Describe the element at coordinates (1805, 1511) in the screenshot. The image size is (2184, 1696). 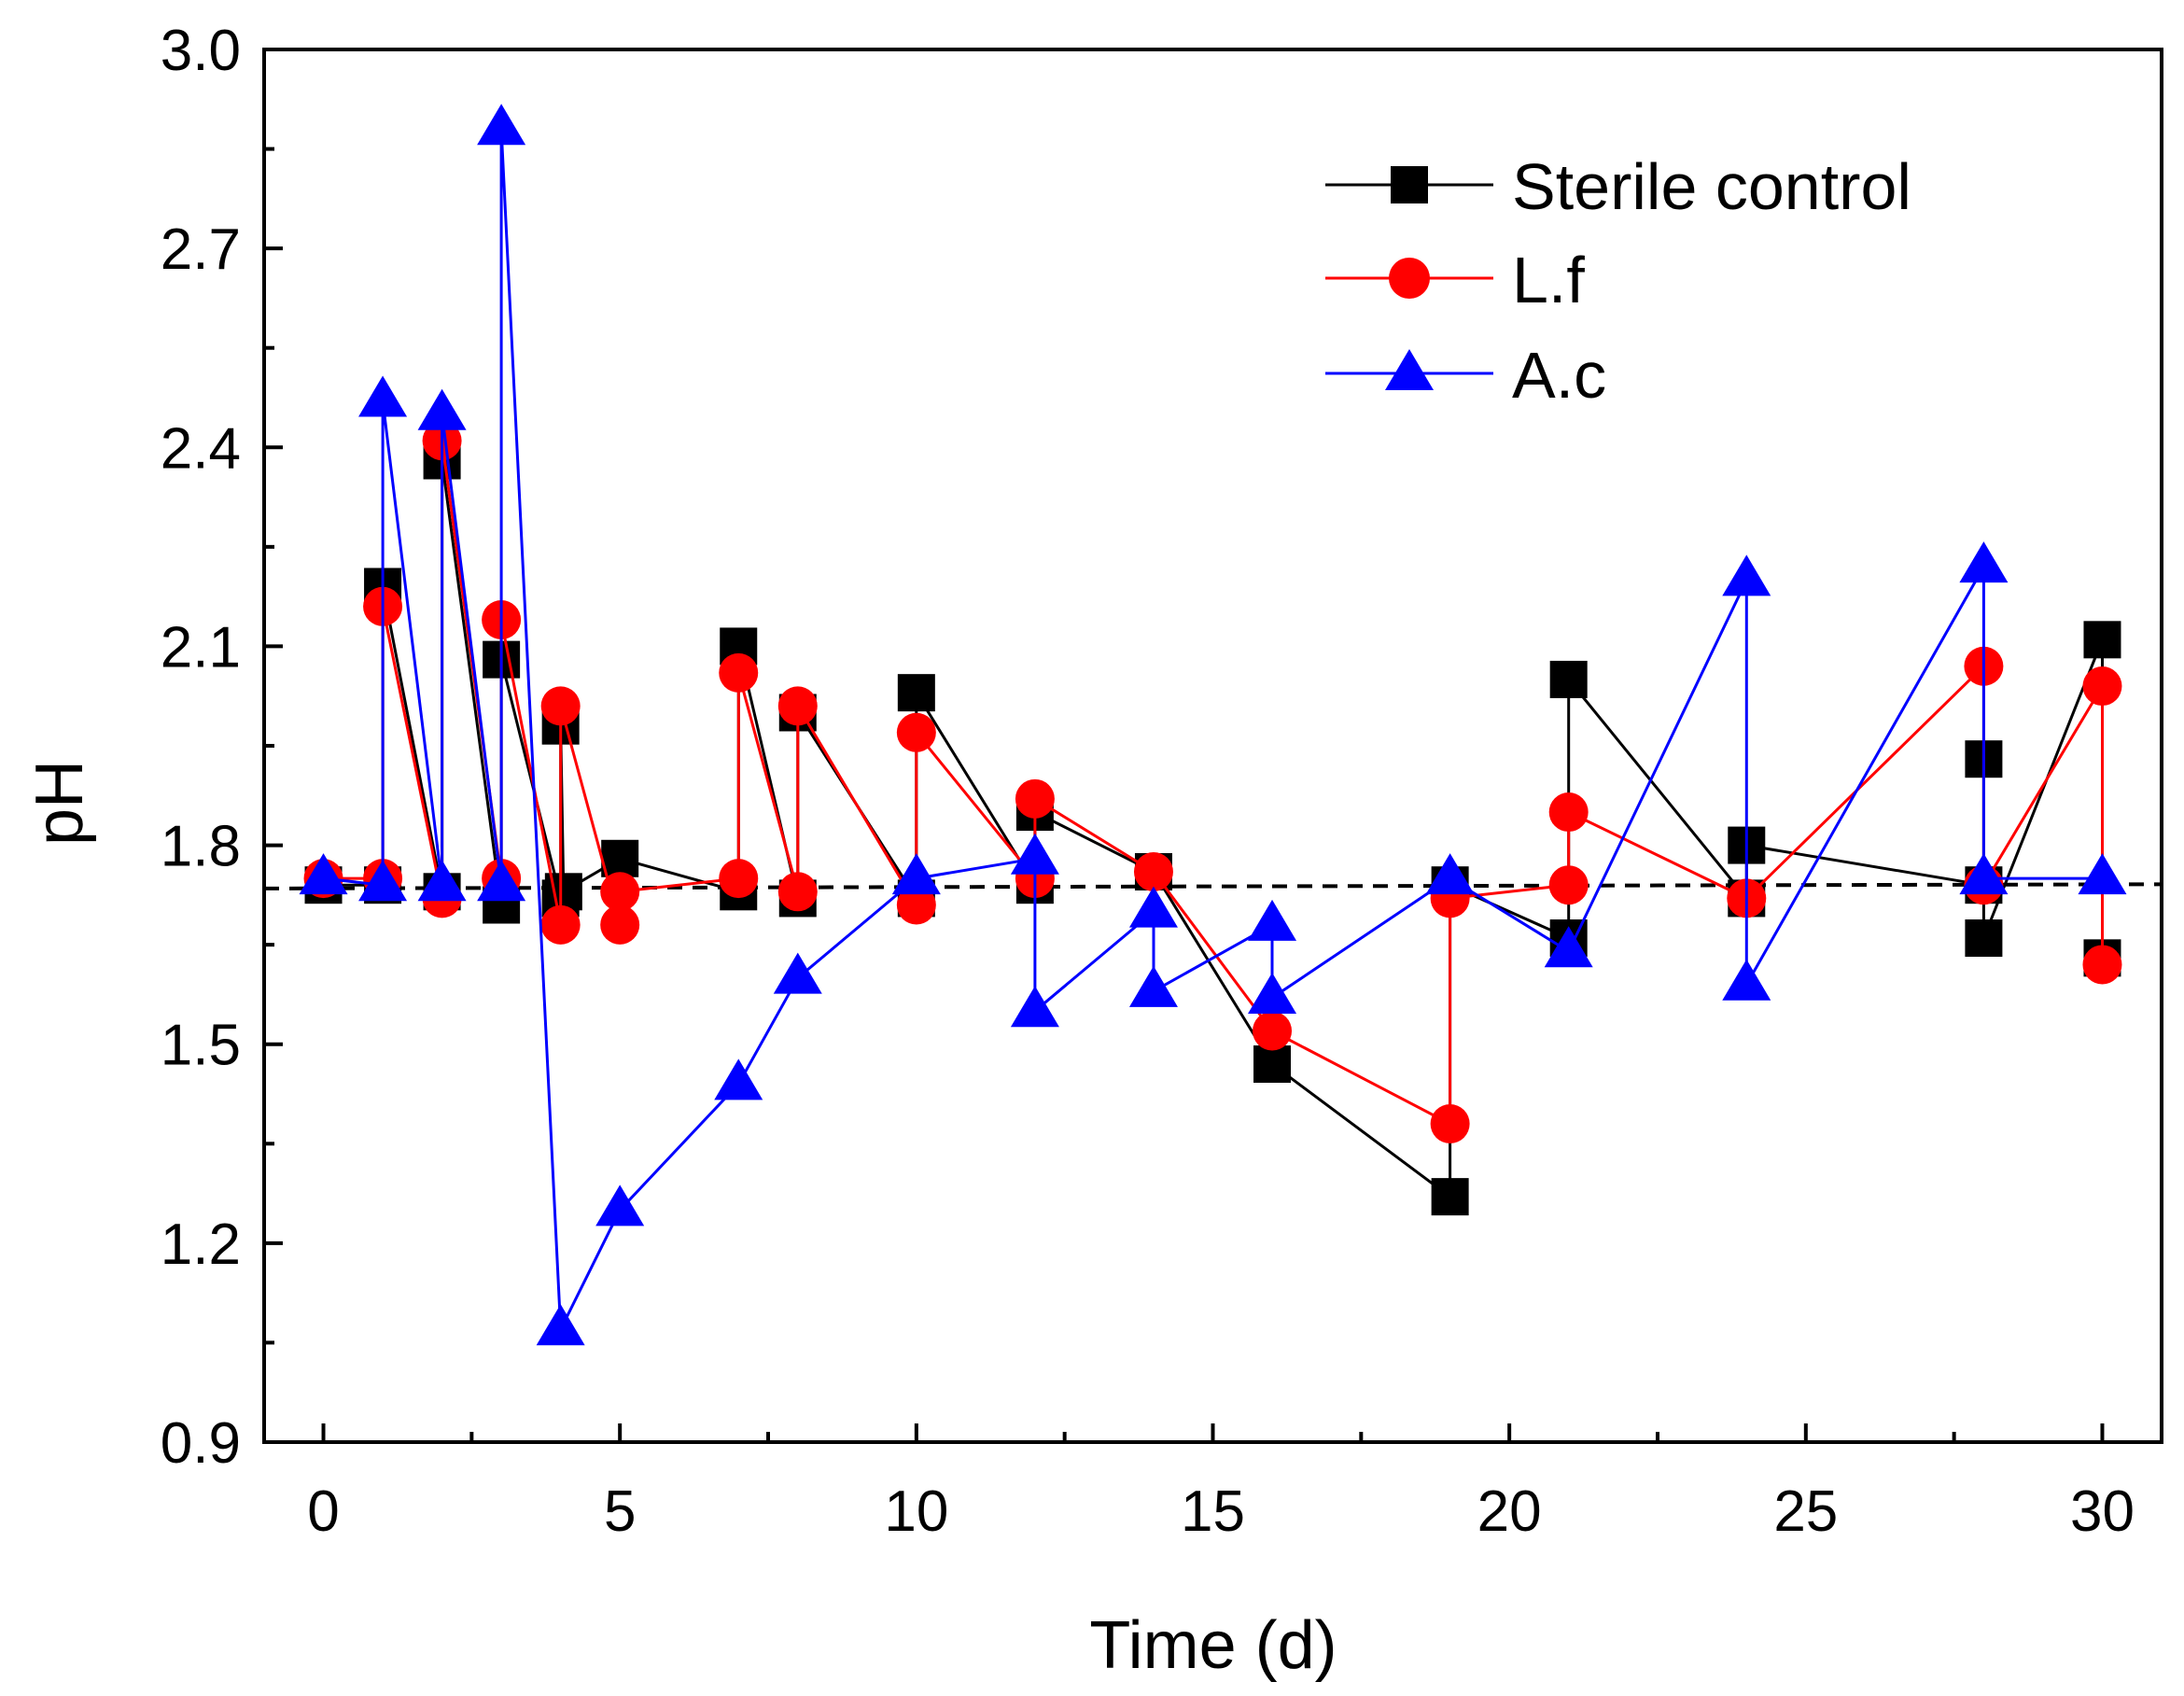
I see `x-tick-label: 25` at that location.